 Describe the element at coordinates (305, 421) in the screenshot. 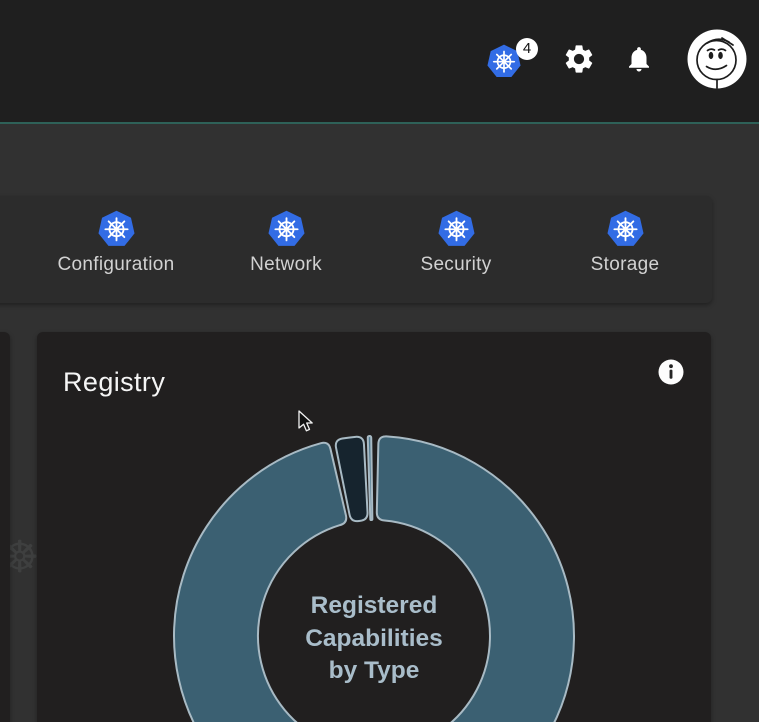

I see `mouse-cursor` at that location.